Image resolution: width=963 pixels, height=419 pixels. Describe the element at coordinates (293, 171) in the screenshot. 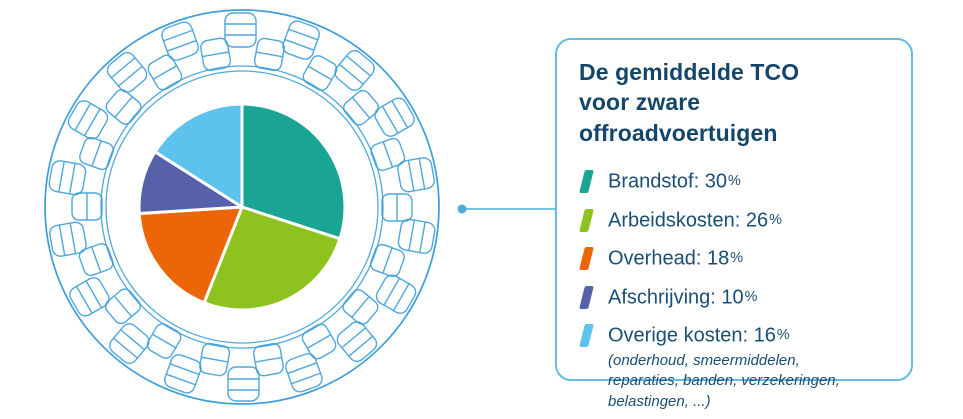

I see `pie-slice-brandstof` at that location.